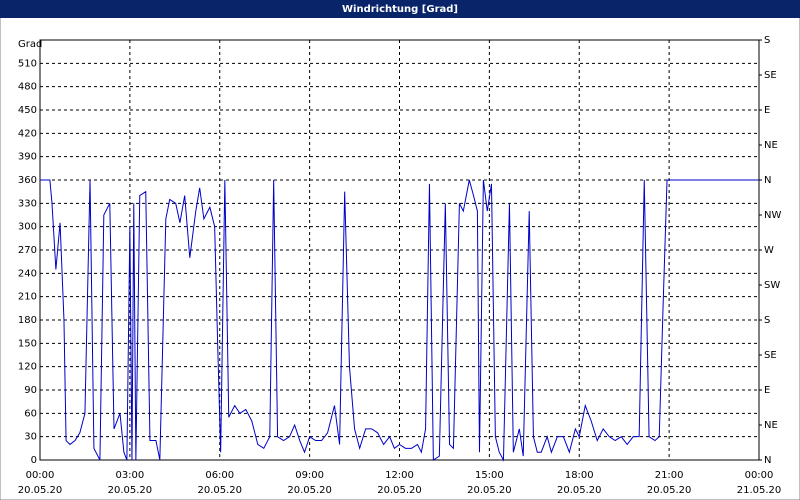  What do you see at coordinates (769, 250) in the screenshot?
I see `y2-tick-label: W` at bounding box center [769, 250].